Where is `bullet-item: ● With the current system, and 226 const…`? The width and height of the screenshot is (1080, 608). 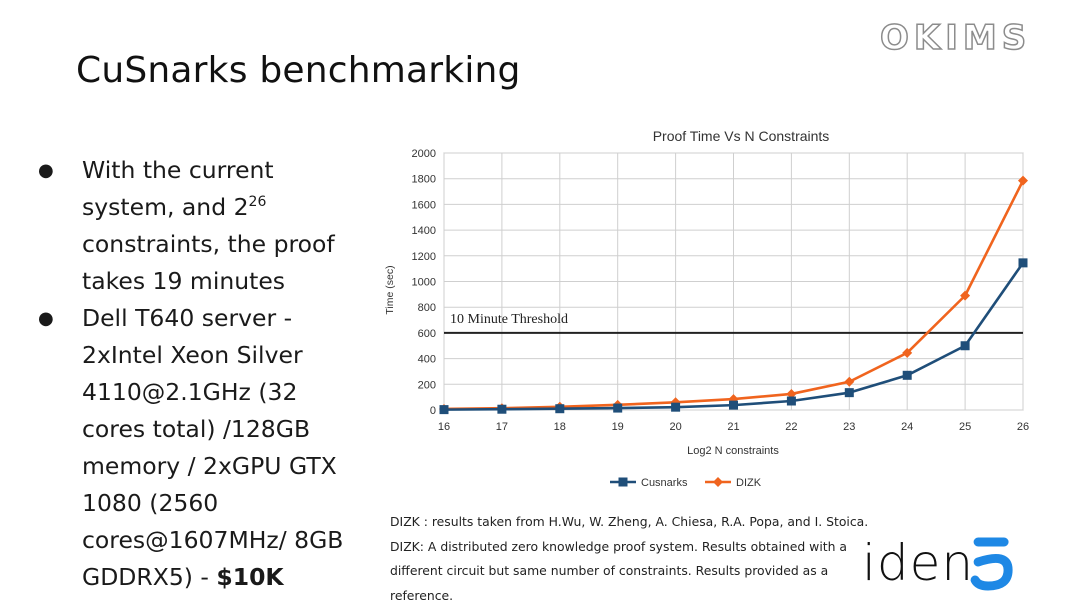
bullet-item: ● With the current system, and 226 const… is located at coordinates (201, 226).